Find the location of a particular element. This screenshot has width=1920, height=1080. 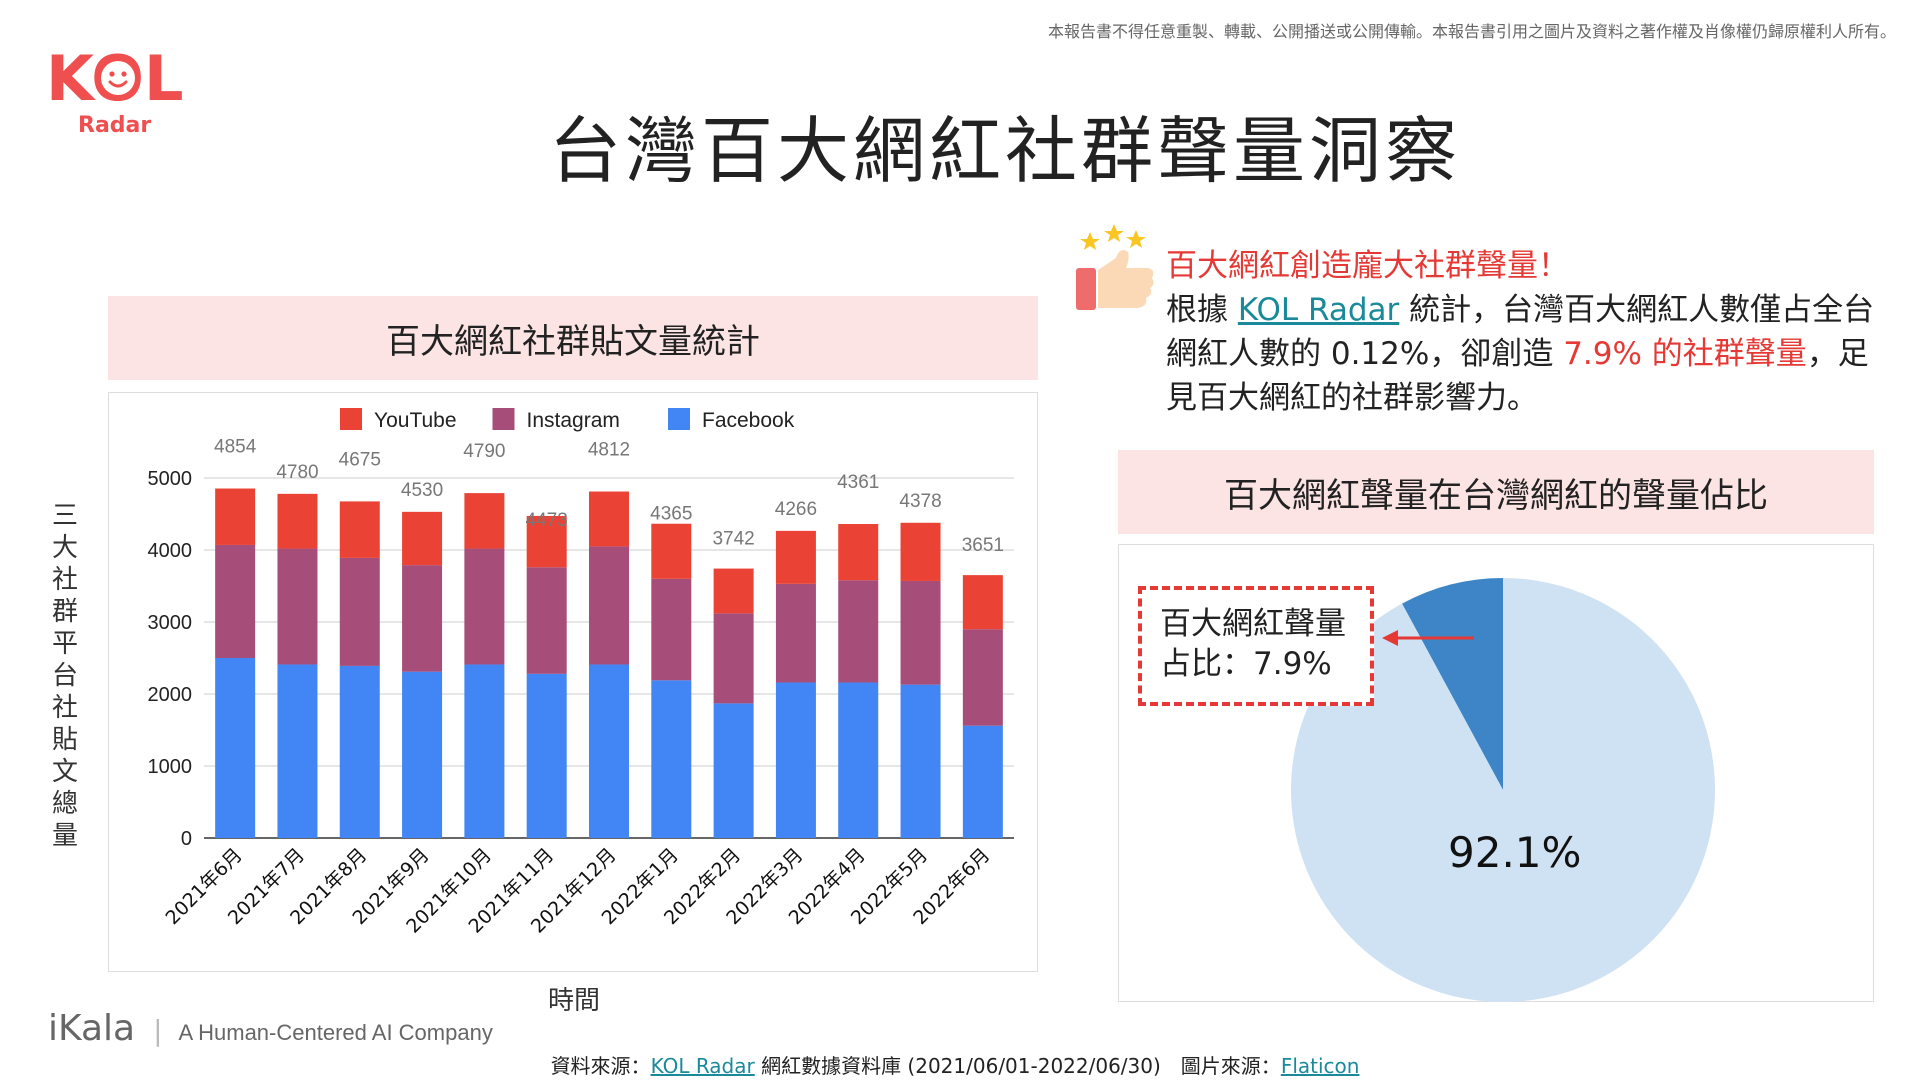

kol-radar-logo: KOL Radar is located at coordinates (126, 97).